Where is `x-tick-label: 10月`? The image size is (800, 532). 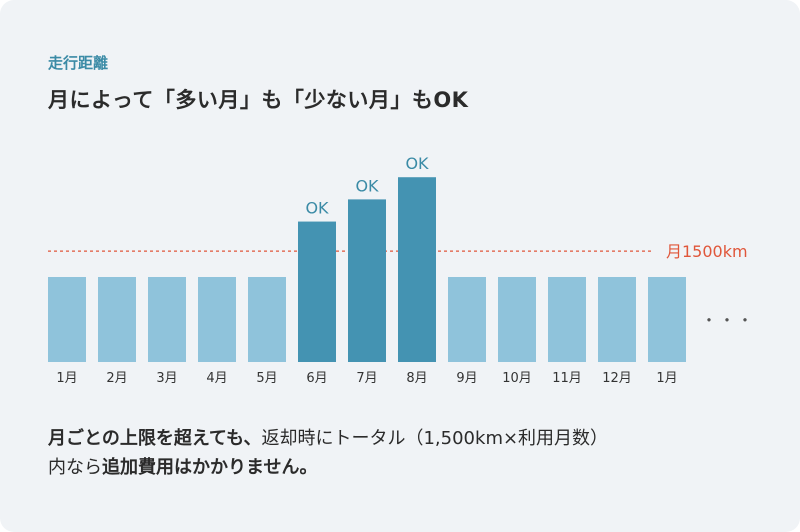 x-tick-label: 10月 is located at coordinates (517, 378).